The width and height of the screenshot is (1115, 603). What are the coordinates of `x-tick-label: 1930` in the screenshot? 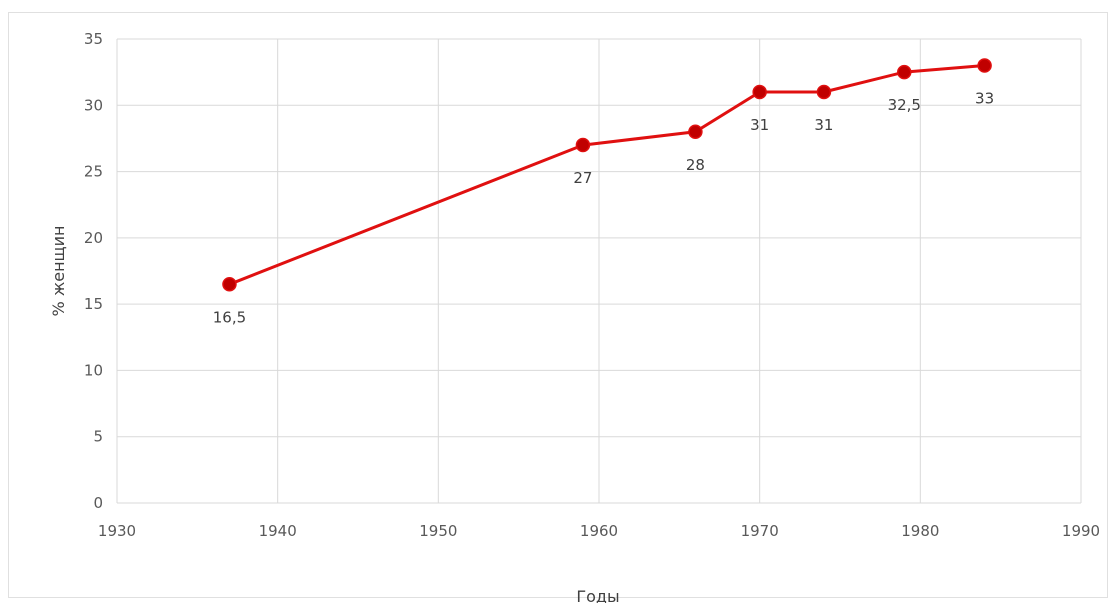 It's located at (117, 531).